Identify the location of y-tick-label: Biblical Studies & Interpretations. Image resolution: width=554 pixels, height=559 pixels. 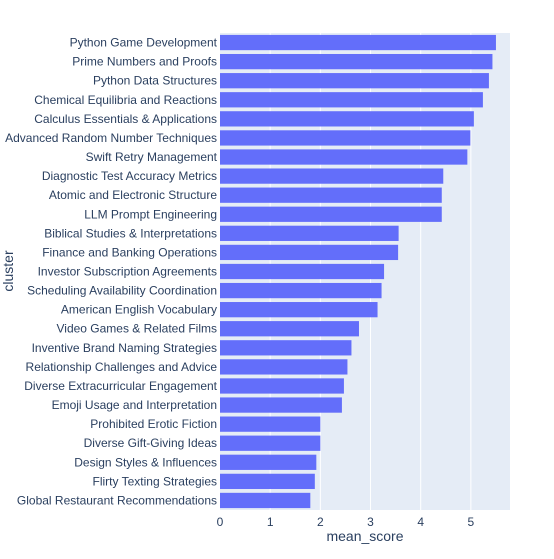
(130, 233).